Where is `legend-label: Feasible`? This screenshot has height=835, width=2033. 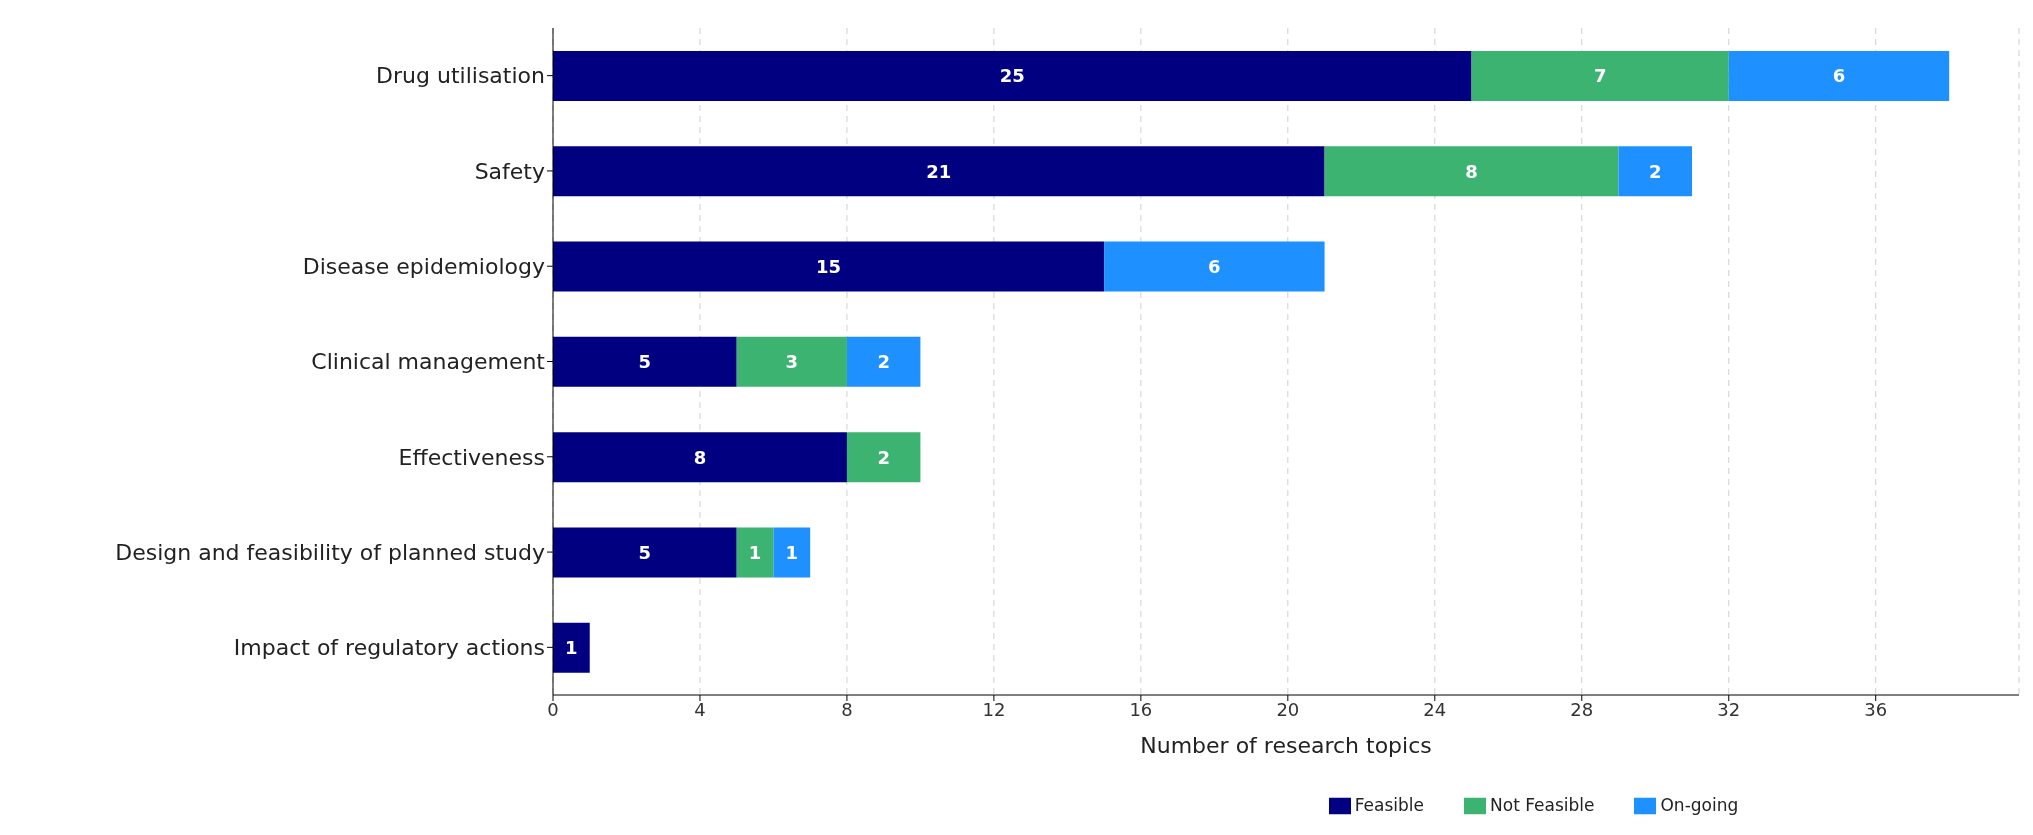
legend-label: Feasible is located at coordinates (1389, 805).